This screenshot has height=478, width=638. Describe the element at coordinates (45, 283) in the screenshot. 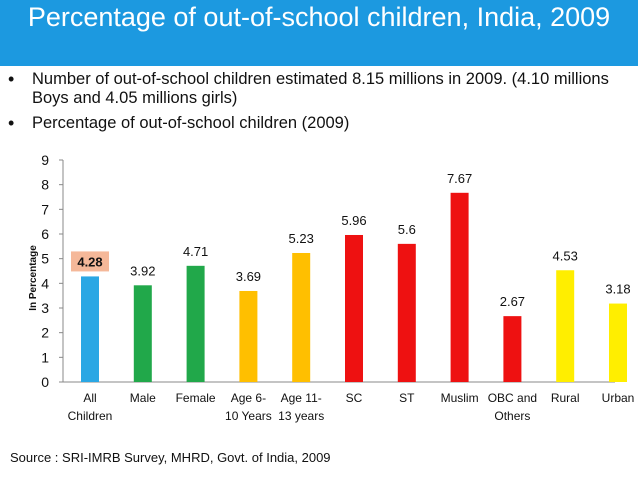

I see `y-tick-label: 4` at that location.